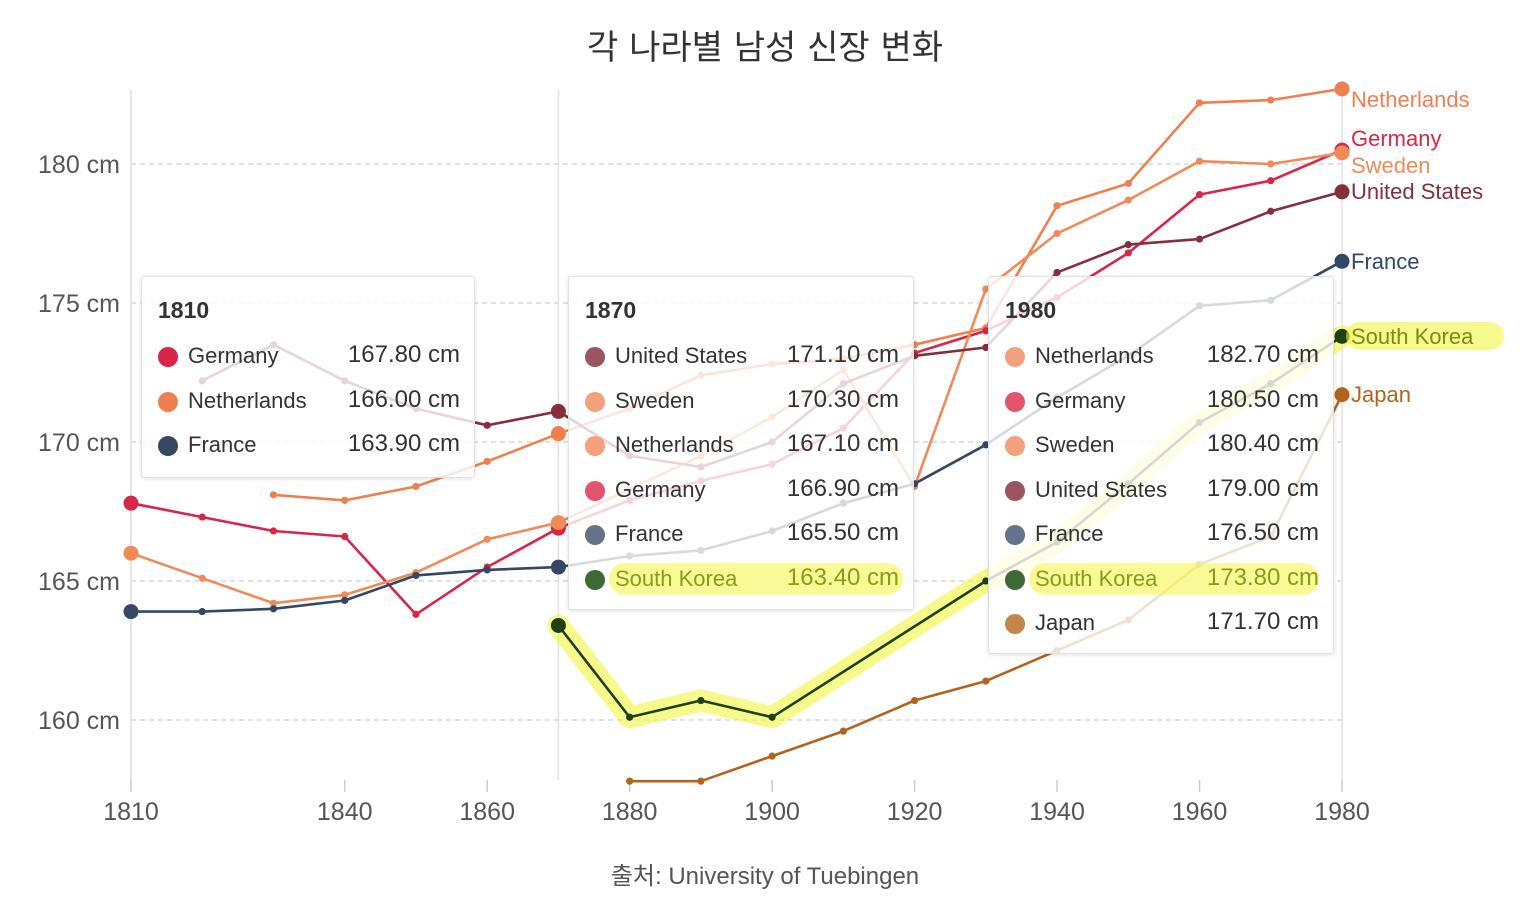 Image resolution: width=1530 pixels, height=900 pixels. Describe the element at coordinates (1161, 356) in the screenshot. I see `tooltip-row-netherlands: Netherlands 182.70 cm` at that location.